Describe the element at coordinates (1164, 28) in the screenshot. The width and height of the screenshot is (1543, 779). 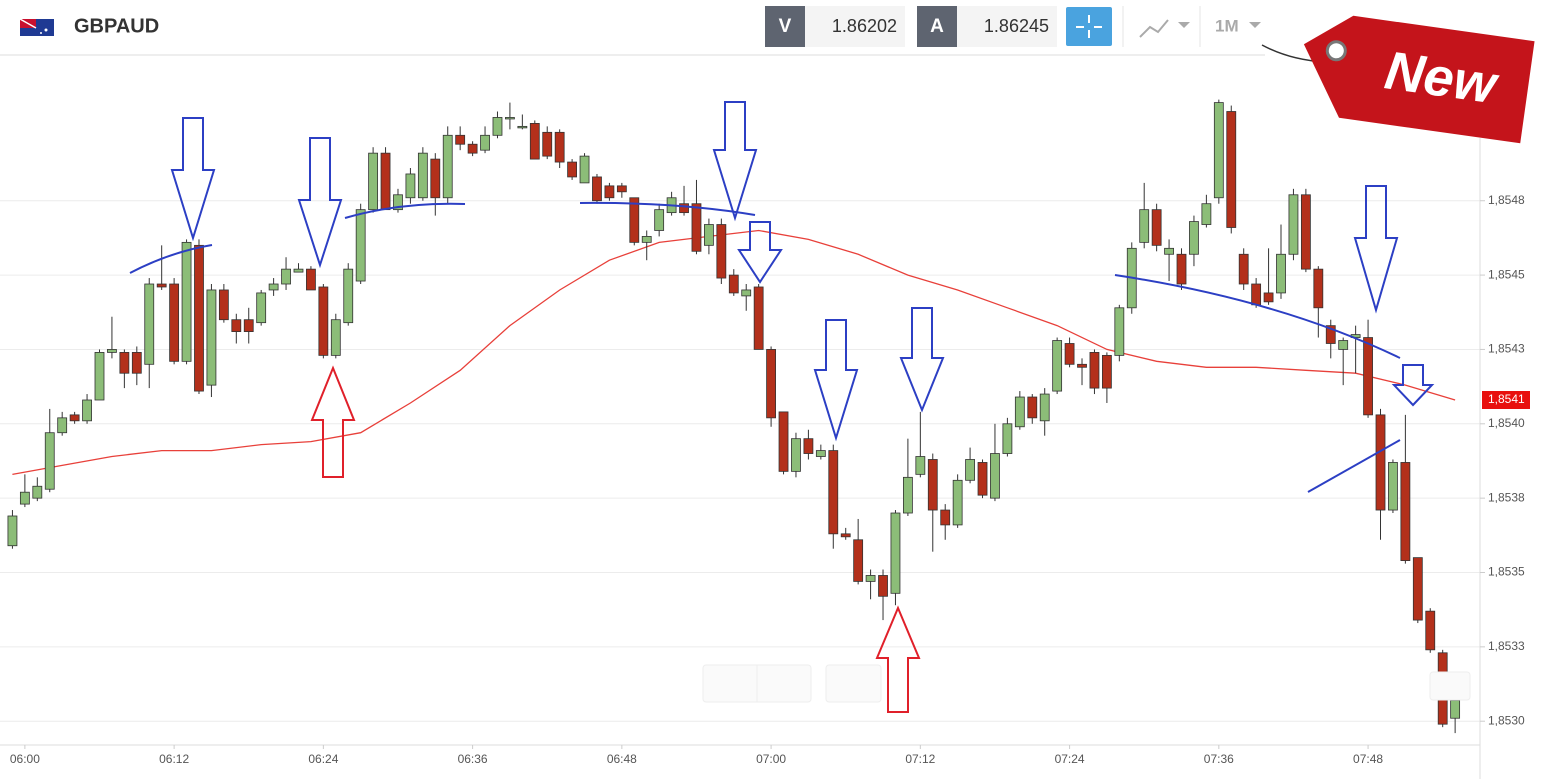
I see `chart-type-button` at that location.